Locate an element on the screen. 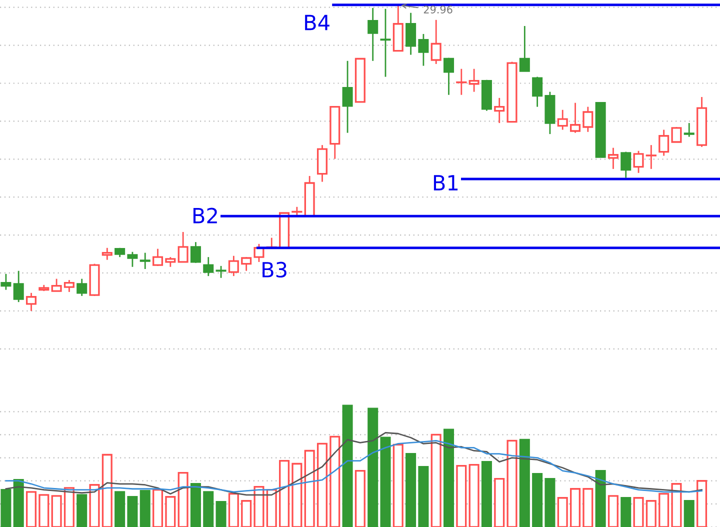 This screenshot has height=527, width=720. ref-line-label: B1 is located at coordinates (446, 182).